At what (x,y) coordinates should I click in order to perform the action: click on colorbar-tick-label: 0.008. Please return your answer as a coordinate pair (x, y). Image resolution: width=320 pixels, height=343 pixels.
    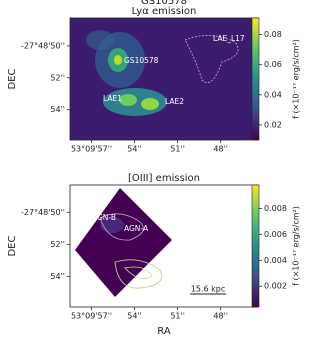
    Looking at the image, I should click on (275, 208).